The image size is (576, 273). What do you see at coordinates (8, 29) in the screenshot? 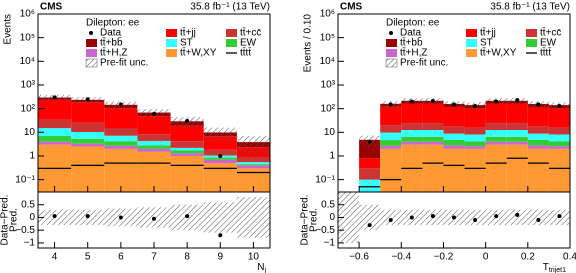
I see `y-axis-label: Events` at bounding box center [8, 29].